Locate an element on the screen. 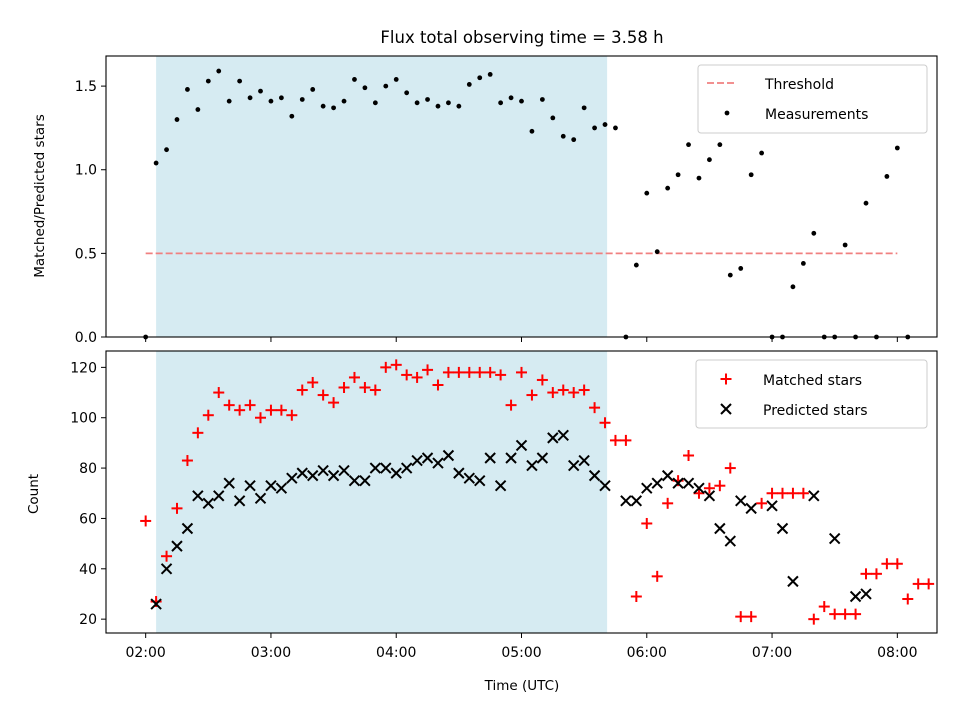 The height and width of the screenshot is (720, 960). bottom-x-tick-label: 05:00 is located at coordinates (521, 653).